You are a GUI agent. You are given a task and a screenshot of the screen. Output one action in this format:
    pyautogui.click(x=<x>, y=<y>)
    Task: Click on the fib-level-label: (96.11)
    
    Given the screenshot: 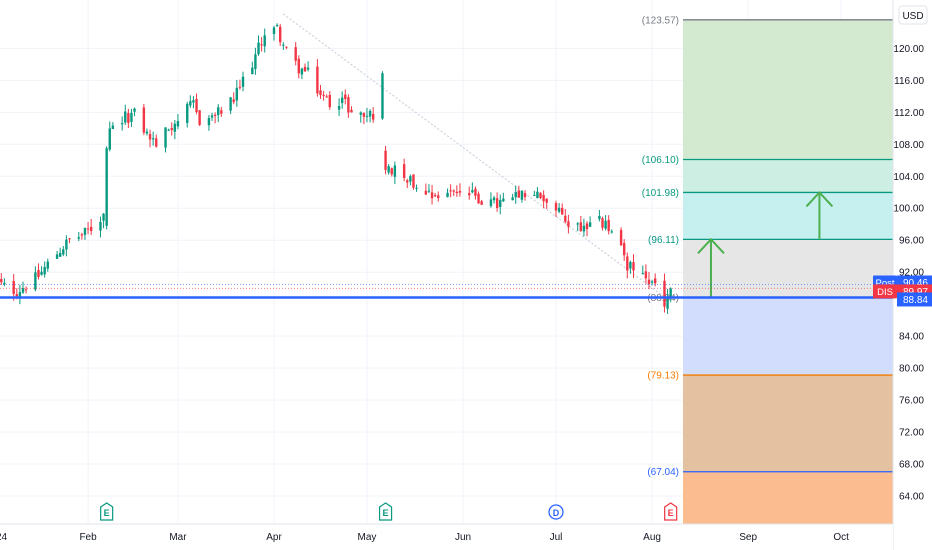 What is the action you would take?
    pyautogui.click(x=663, y=240)
    